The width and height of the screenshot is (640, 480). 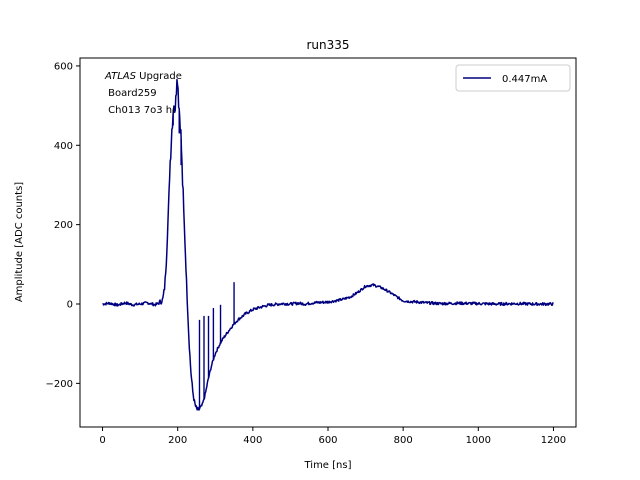 I want to click on y-tick-label: 0, so click(x=70, y=305).